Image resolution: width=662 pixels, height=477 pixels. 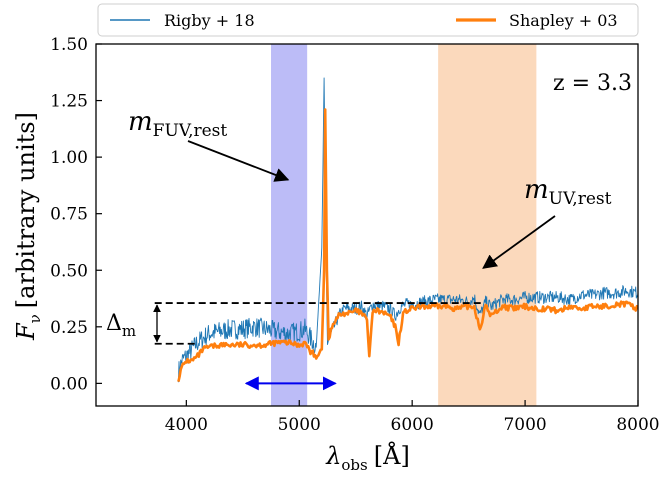 I want to click on legend-frame, so click(x=368, y=20).